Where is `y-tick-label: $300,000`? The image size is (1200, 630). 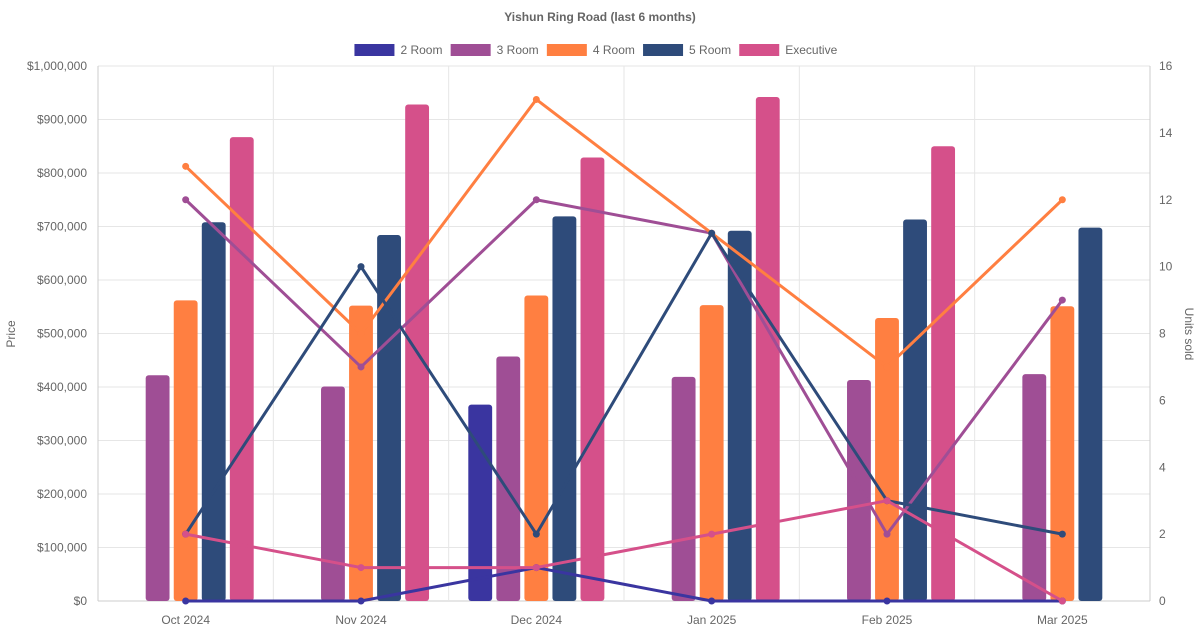 y-tick-label: $300,000 is located at coordinates (62, 441).